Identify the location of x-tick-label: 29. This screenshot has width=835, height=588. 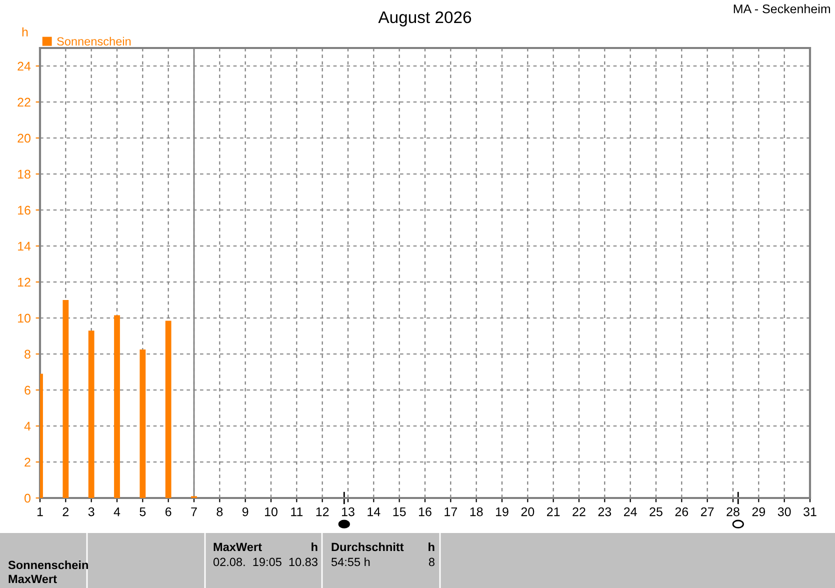
(759, 511).